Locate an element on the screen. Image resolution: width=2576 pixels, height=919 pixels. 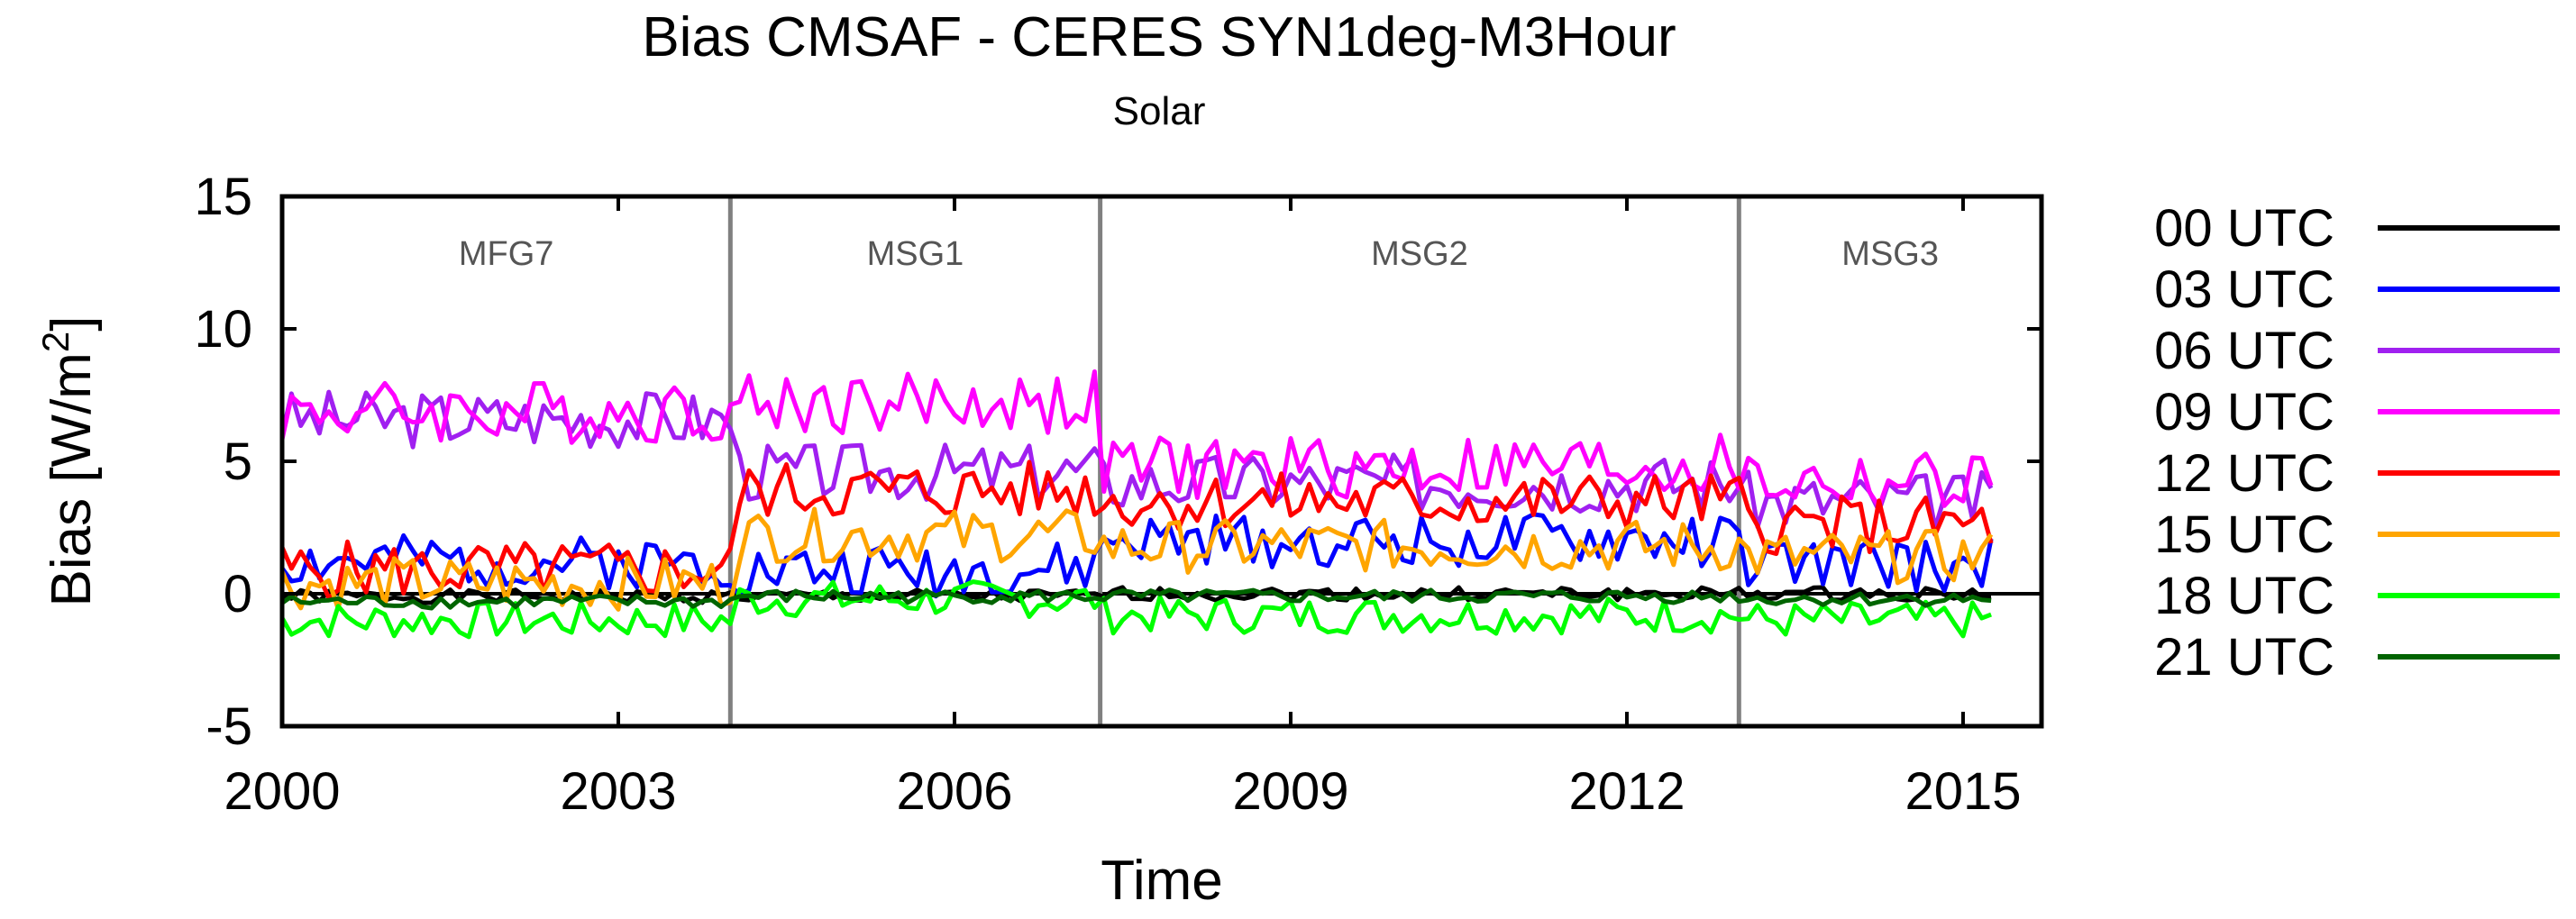
chart-subtitle: Solar is located at coordinates (1159, 111).